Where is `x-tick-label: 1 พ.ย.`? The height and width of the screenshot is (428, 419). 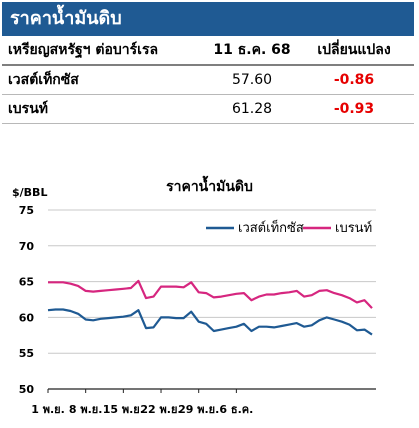 x-tick-label: 1 พ.ย. is located at coordinates (48, 409).